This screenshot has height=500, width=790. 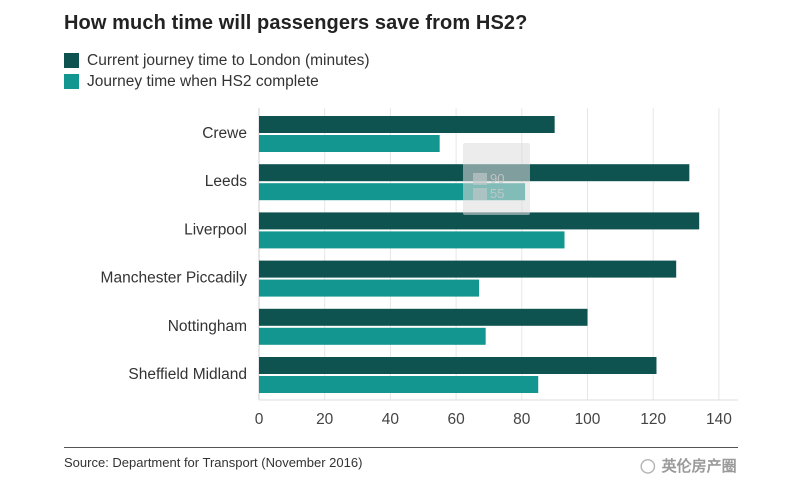 What do you see at coordinates (325, 419) in the screenshot?
I see `x-tick-label: 20` at bounding box center [325, 419].